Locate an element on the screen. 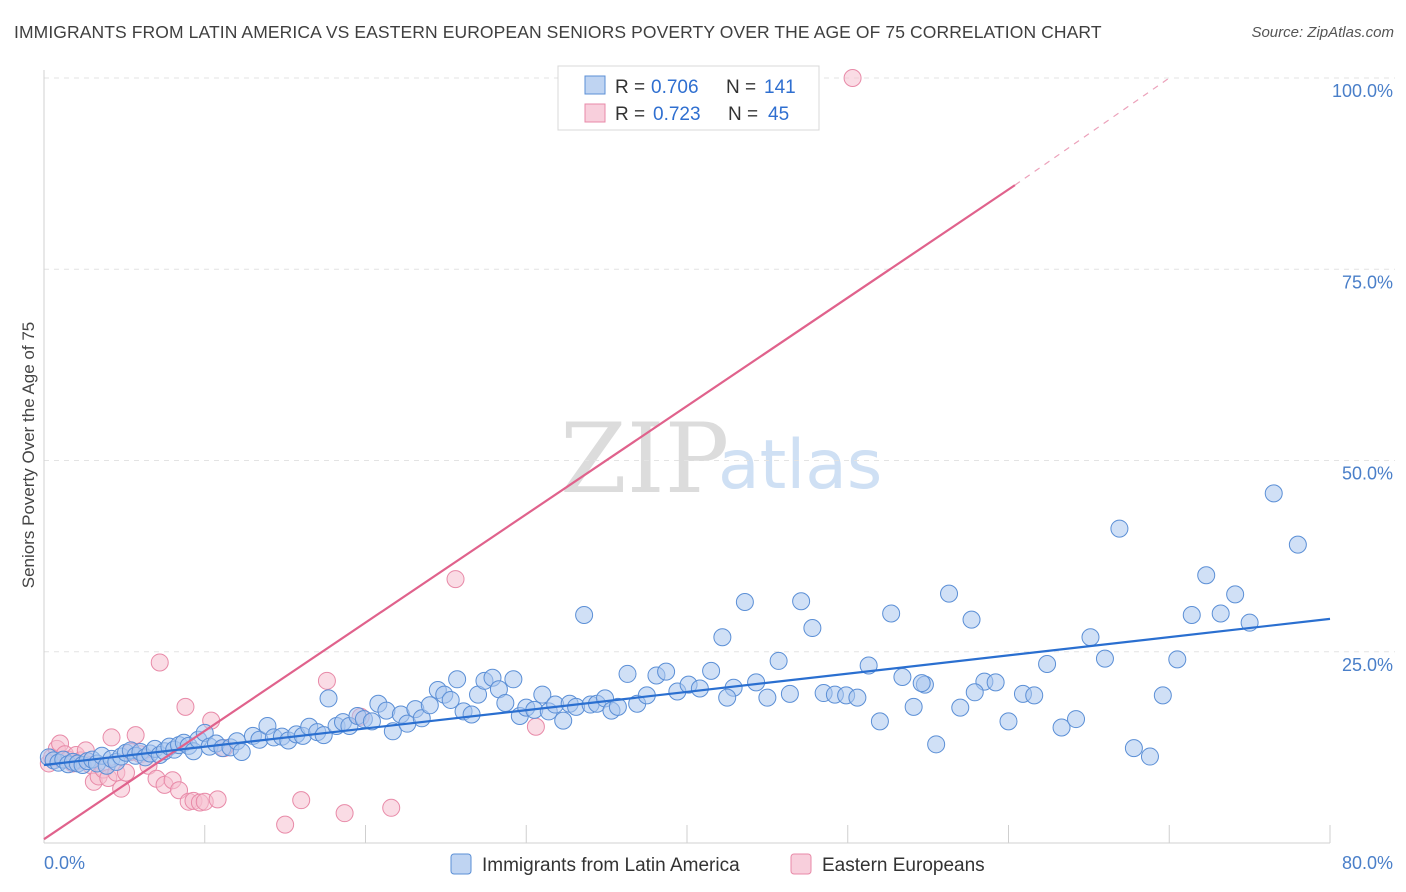 The image size is (1406, 892). x-tick-labels: 0.0% 80.0% is located at coordinates (718, 863).